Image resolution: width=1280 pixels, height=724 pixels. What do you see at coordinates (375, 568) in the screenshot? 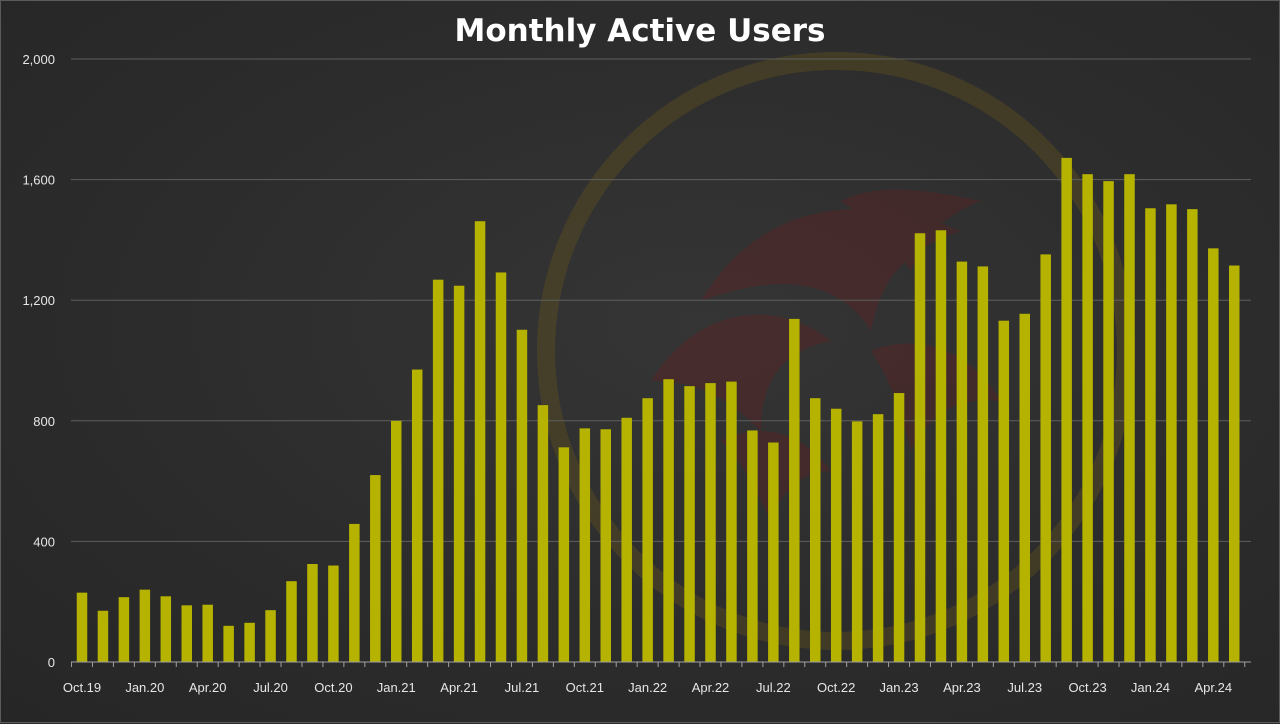
I see `bar-Dec.20` at bounding box center [375, 568].